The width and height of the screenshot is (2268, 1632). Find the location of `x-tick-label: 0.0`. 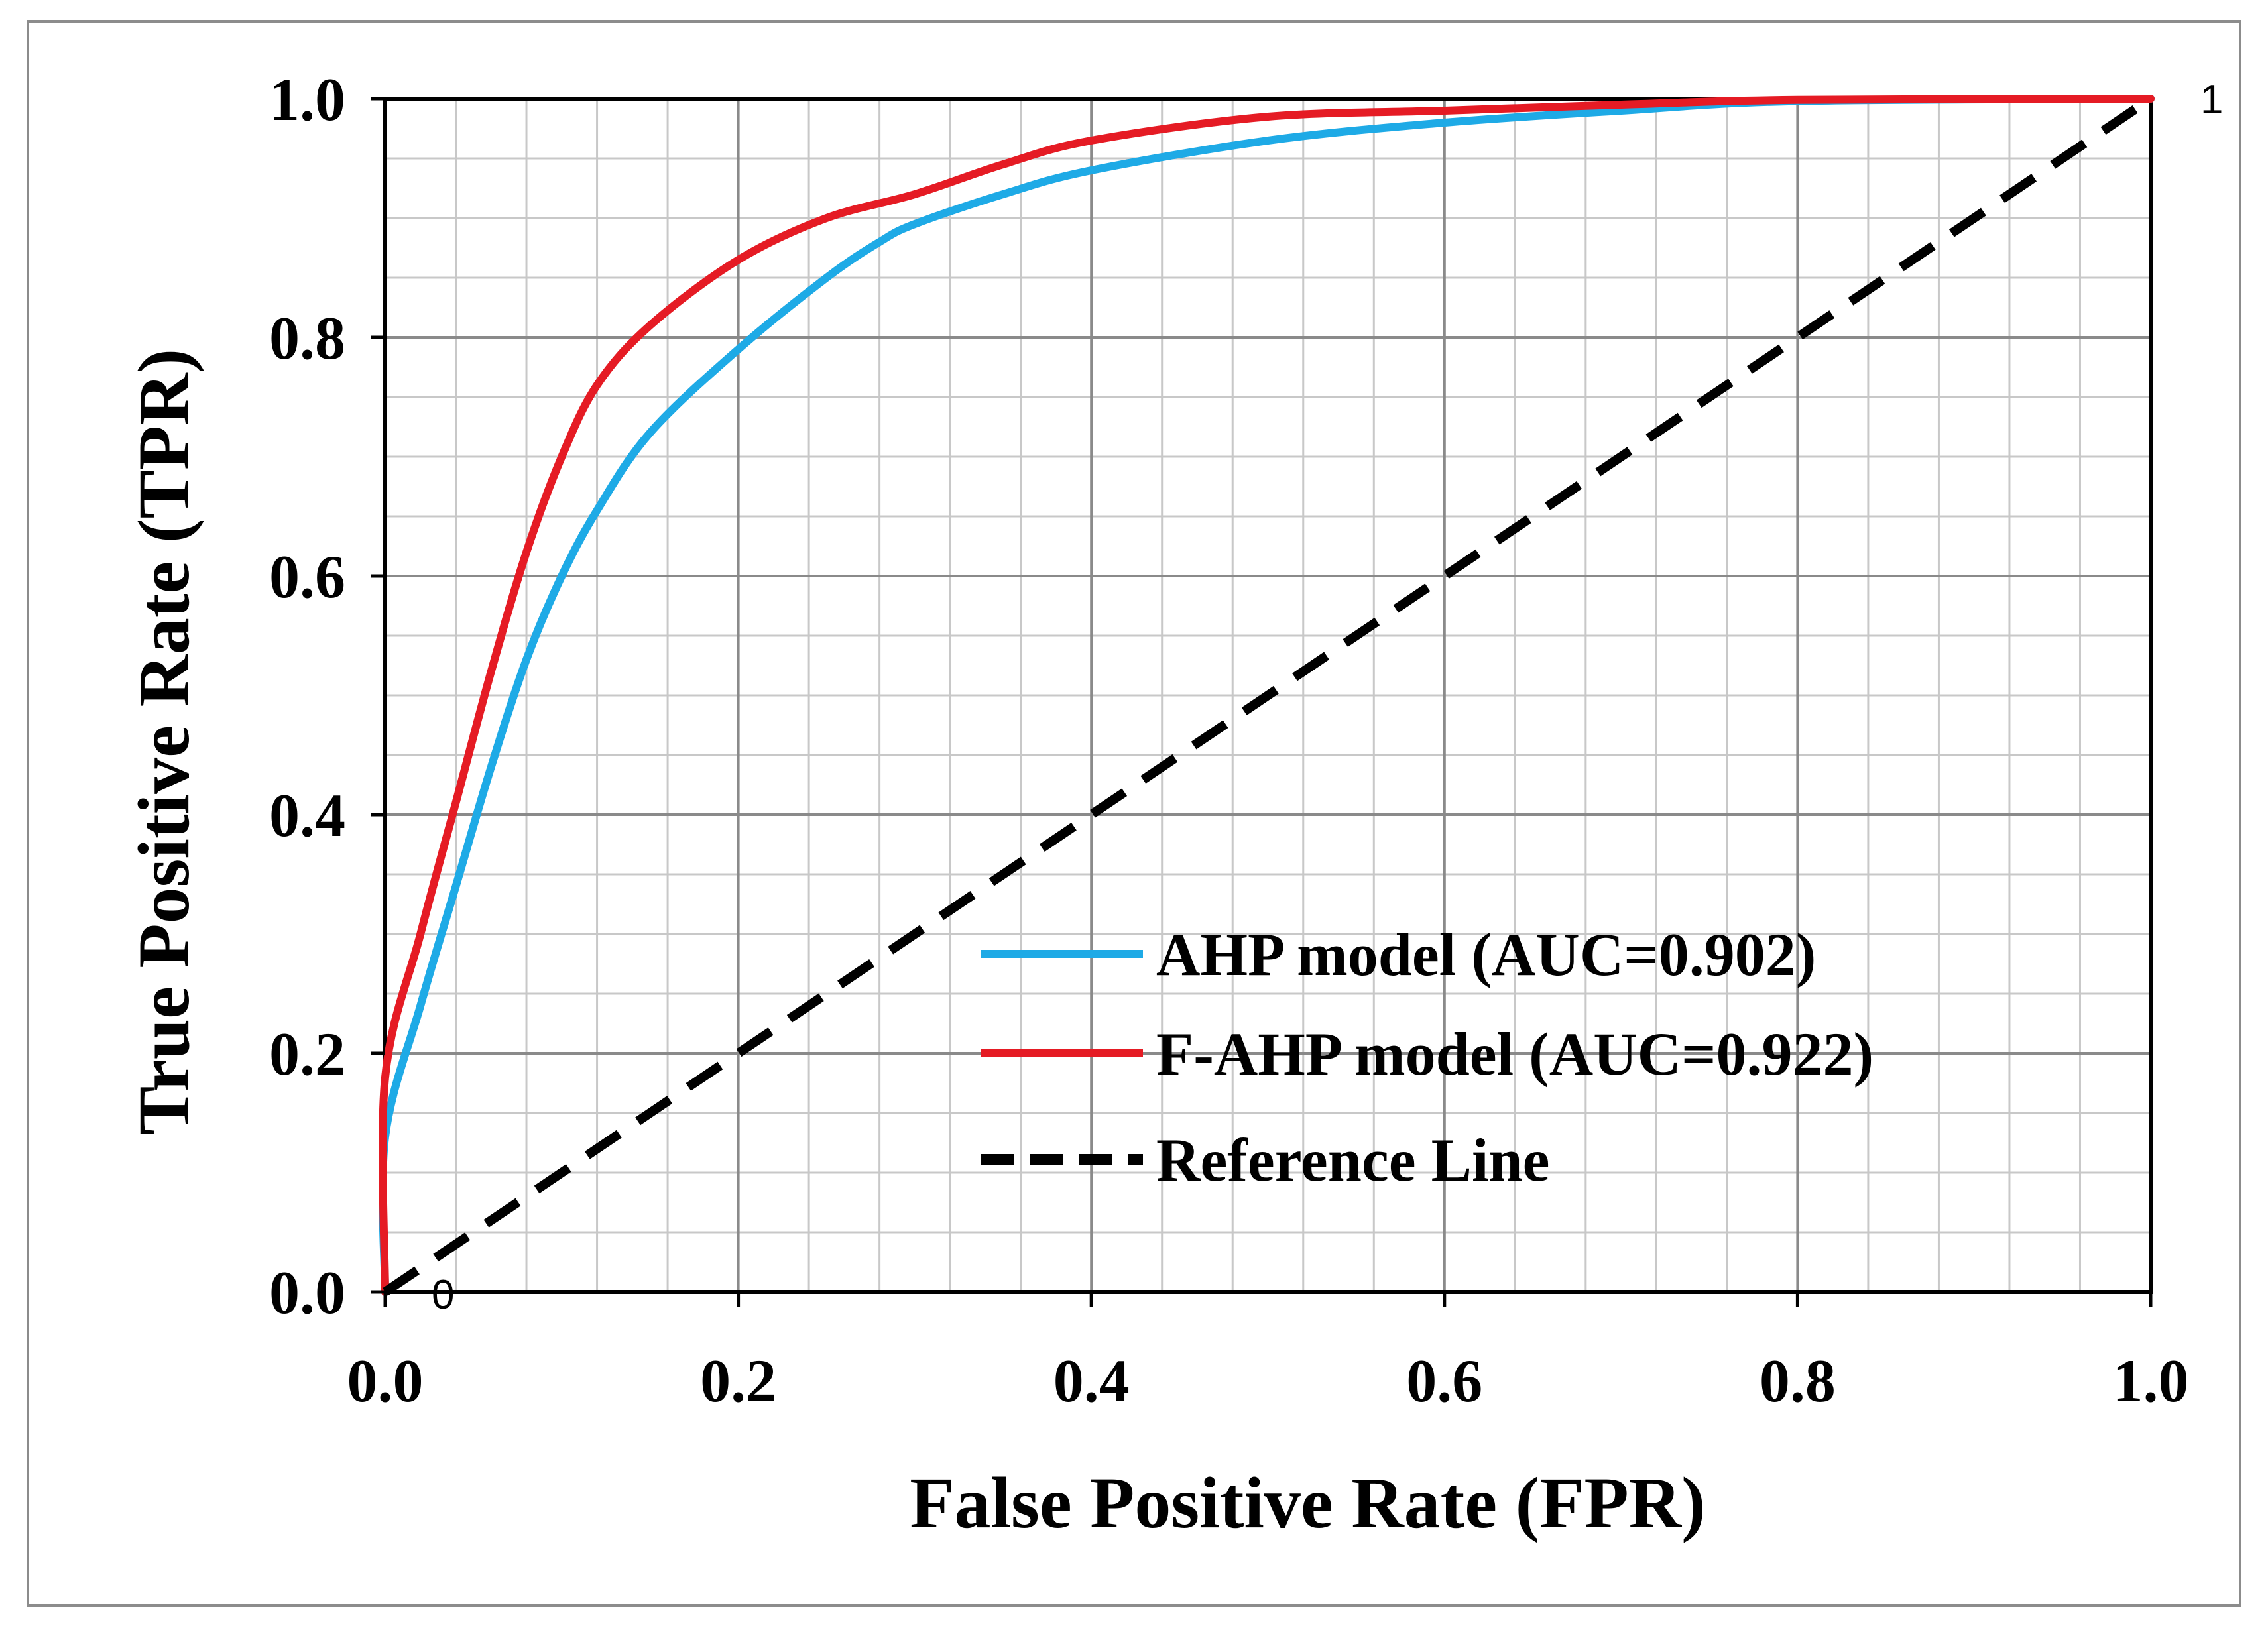

x-tick-label: 0.0 is located at coordinates (386, 1381).